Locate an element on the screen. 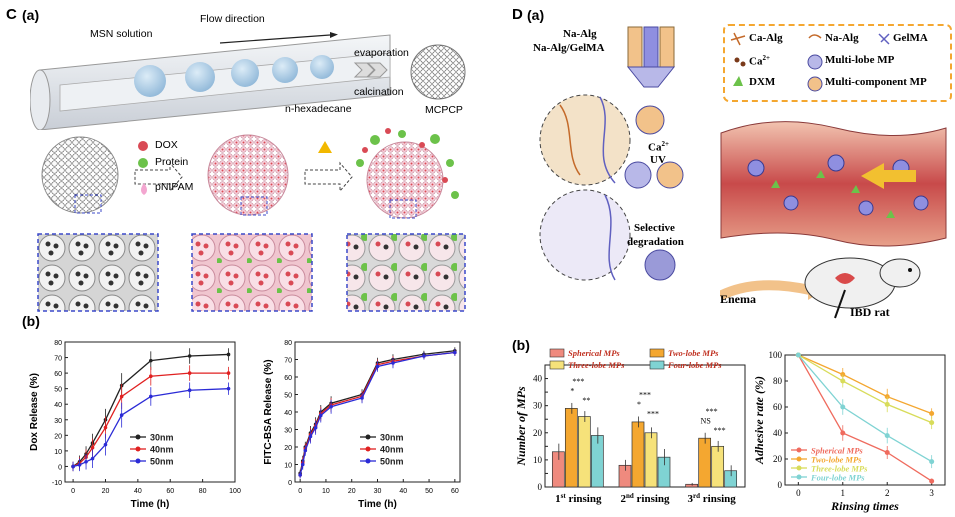  dox-label: DOX is located at coordinates (166, 145).